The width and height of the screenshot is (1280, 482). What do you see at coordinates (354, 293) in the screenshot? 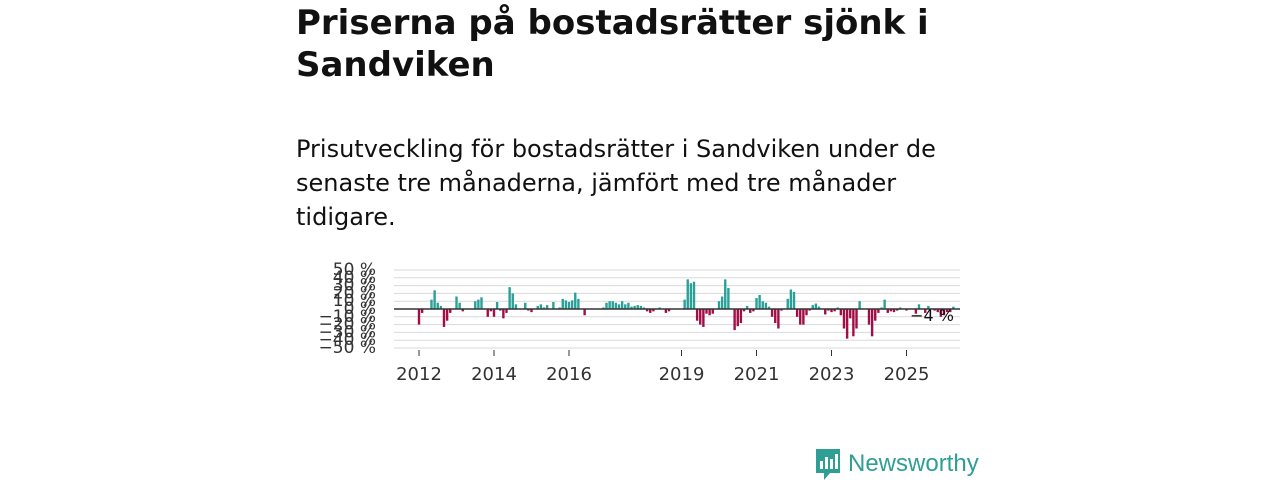
I see `y-tick-label: 20 %` at bounding box center [354, 293].